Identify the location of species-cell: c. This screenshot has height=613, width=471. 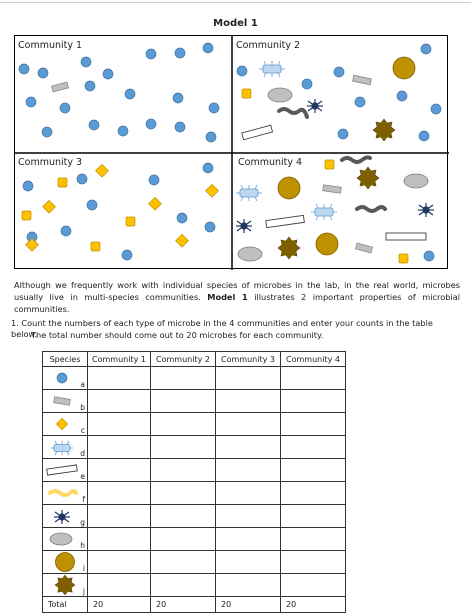
(65, 424).